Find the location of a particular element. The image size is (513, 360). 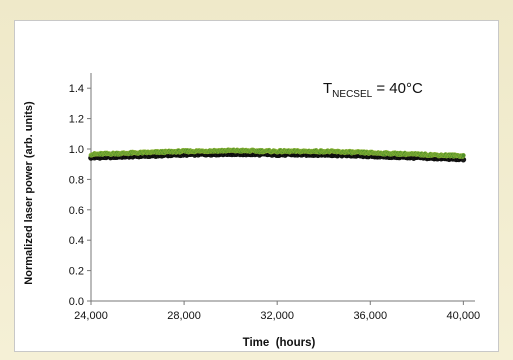

y-tick-label: 1.2 is located at coordinates (76, 120).